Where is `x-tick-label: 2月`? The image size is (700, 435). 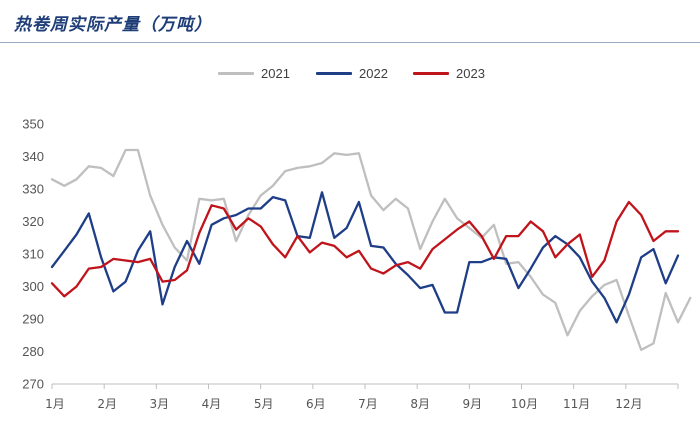 x-tick-label: 2月 is located at coordinates (107, 404).